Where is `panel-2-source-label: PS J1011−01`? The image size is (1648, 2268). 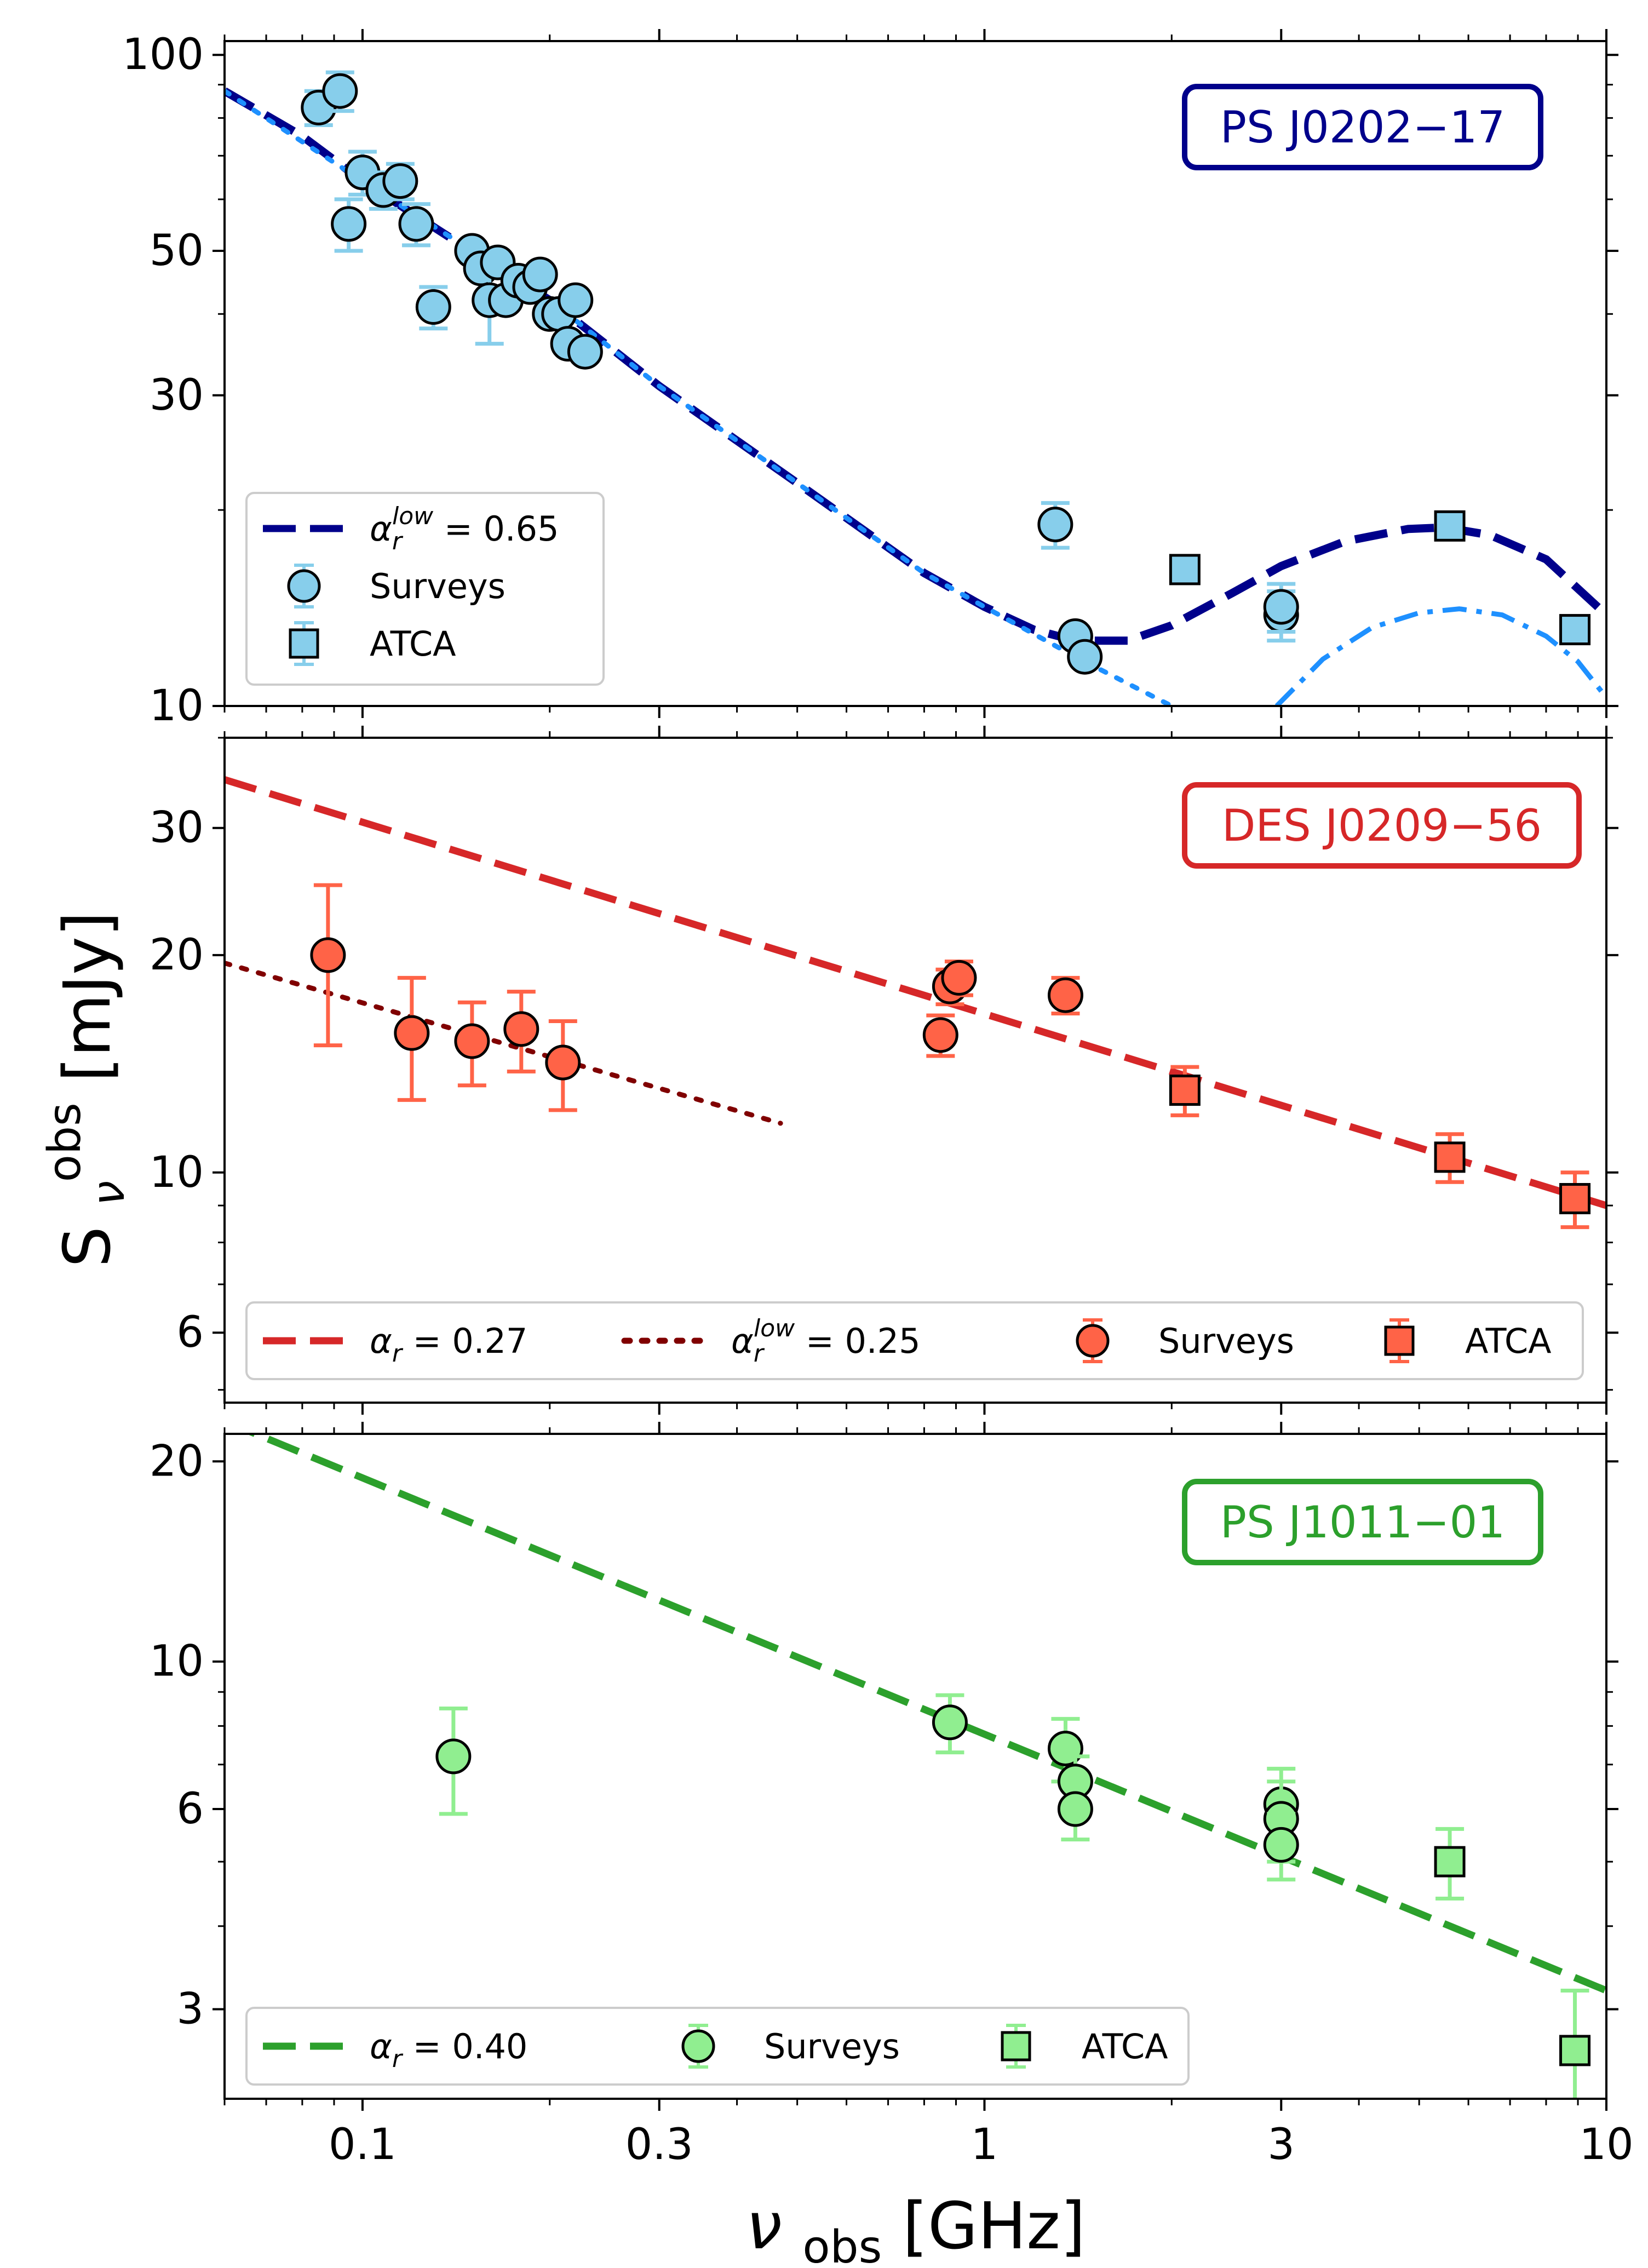
panel-2-source-label: PS J1011−01 is located at coordinates (1362, 1522).